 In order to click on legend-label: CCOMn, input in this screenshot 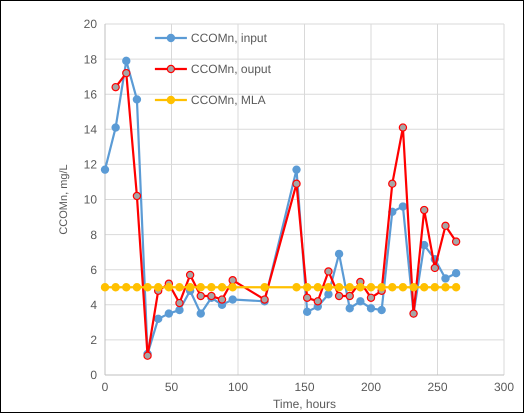, I will do `click(229, 38)`.